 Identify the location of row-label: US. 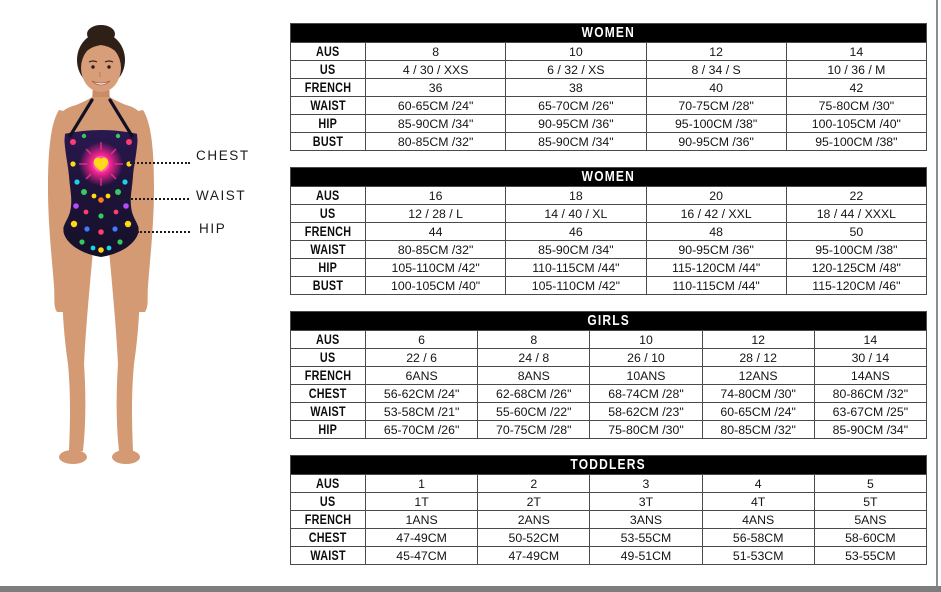
(328, 501).